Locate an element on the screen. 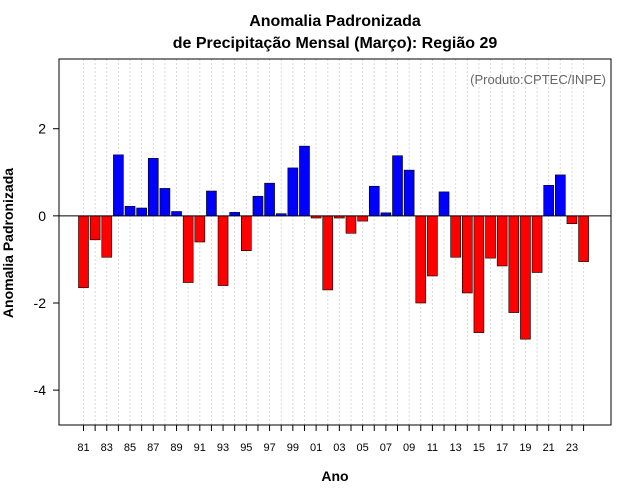 This screenshot has width=640, height=500. y-tick-label: 0 is located at coordinates (42, 216).